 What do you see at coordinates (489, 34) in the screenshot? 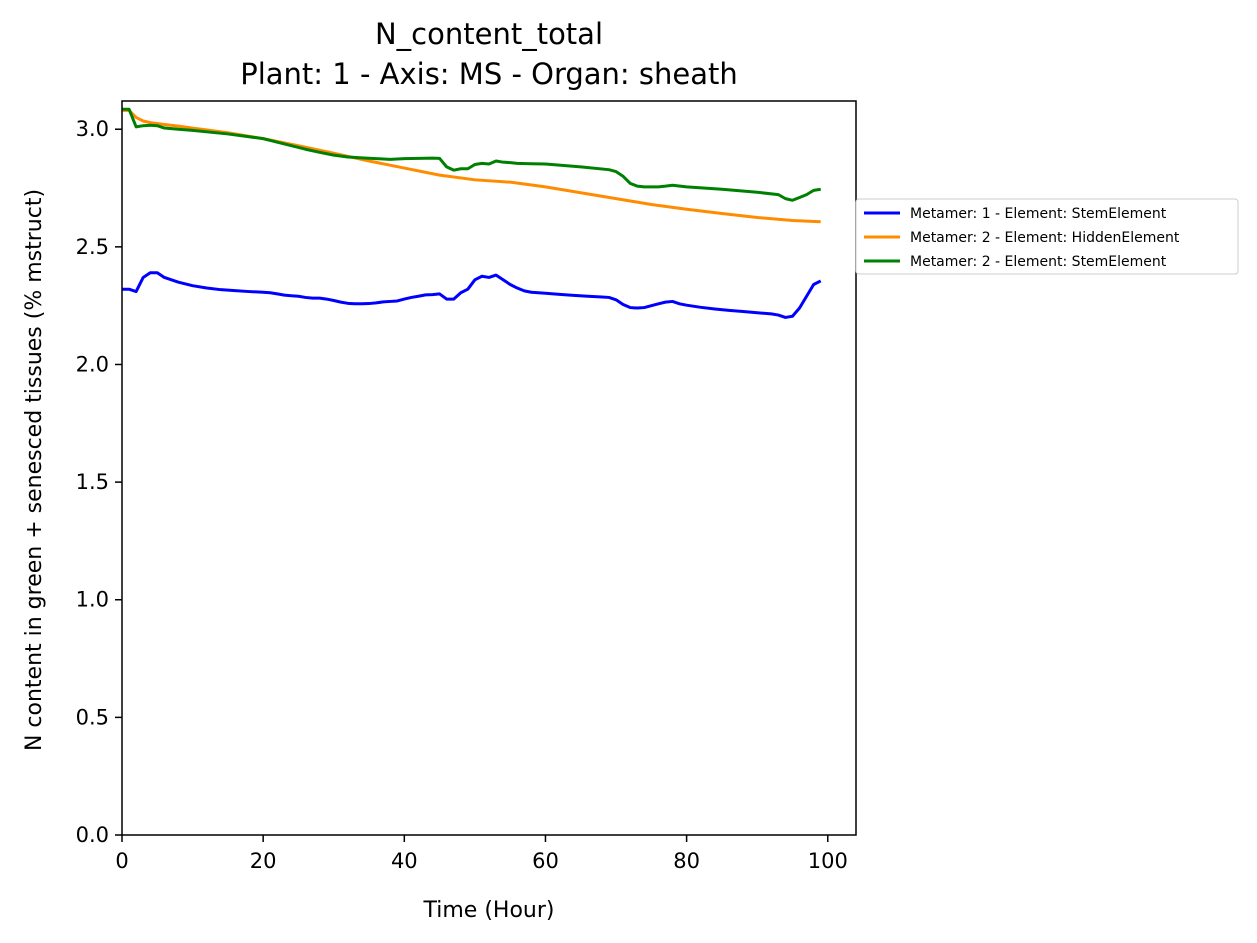
I see `chart-title: N_content_total` at bounding box center [489, 34].